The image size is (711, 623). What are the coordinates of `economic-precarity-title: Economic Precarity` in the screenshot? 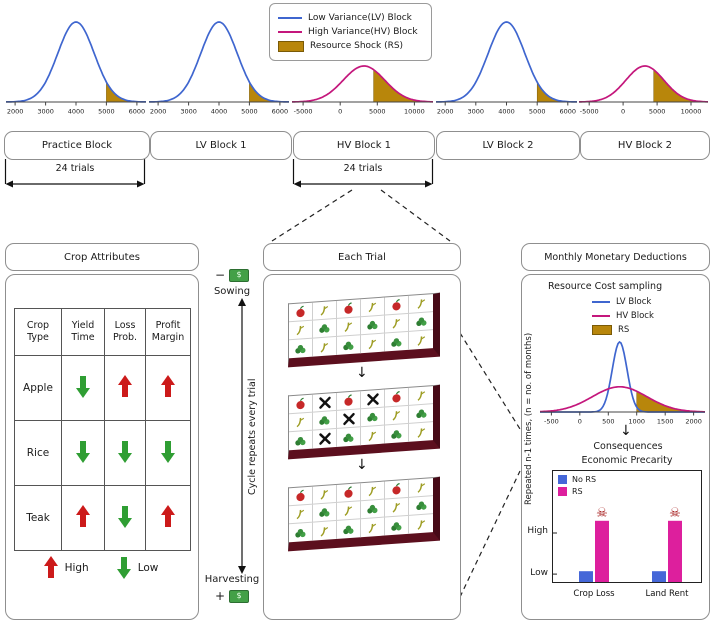 It's located at (627, 460).